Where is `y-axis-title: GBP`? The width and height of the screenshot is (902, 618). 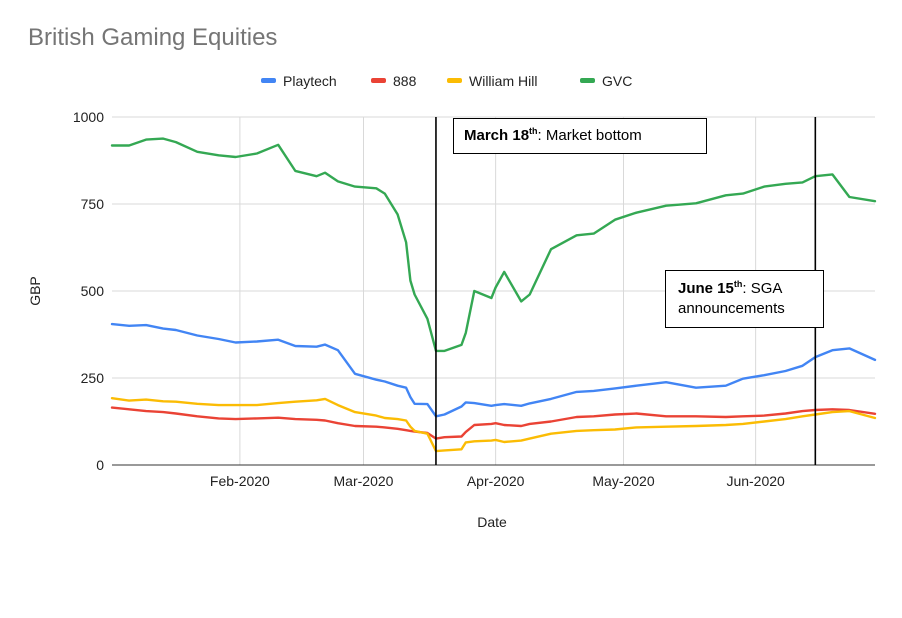
y-axis-title: GBP is located at coordinates (35, 291).